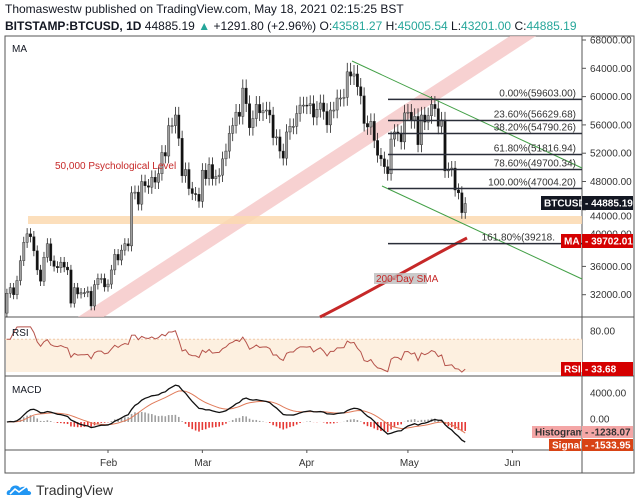 Image resolution: width=640 pixels, height=503 pixels. I want to click on macd-line, so click(236, 413).